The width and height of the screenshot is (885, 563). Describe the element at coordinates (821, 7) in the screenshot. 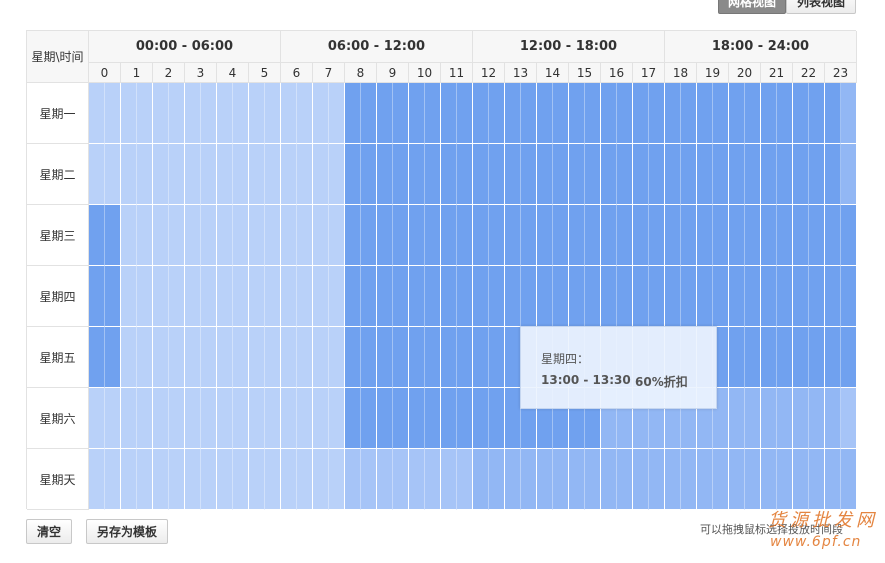

I see `list-view-button: 列表视图` at that location.